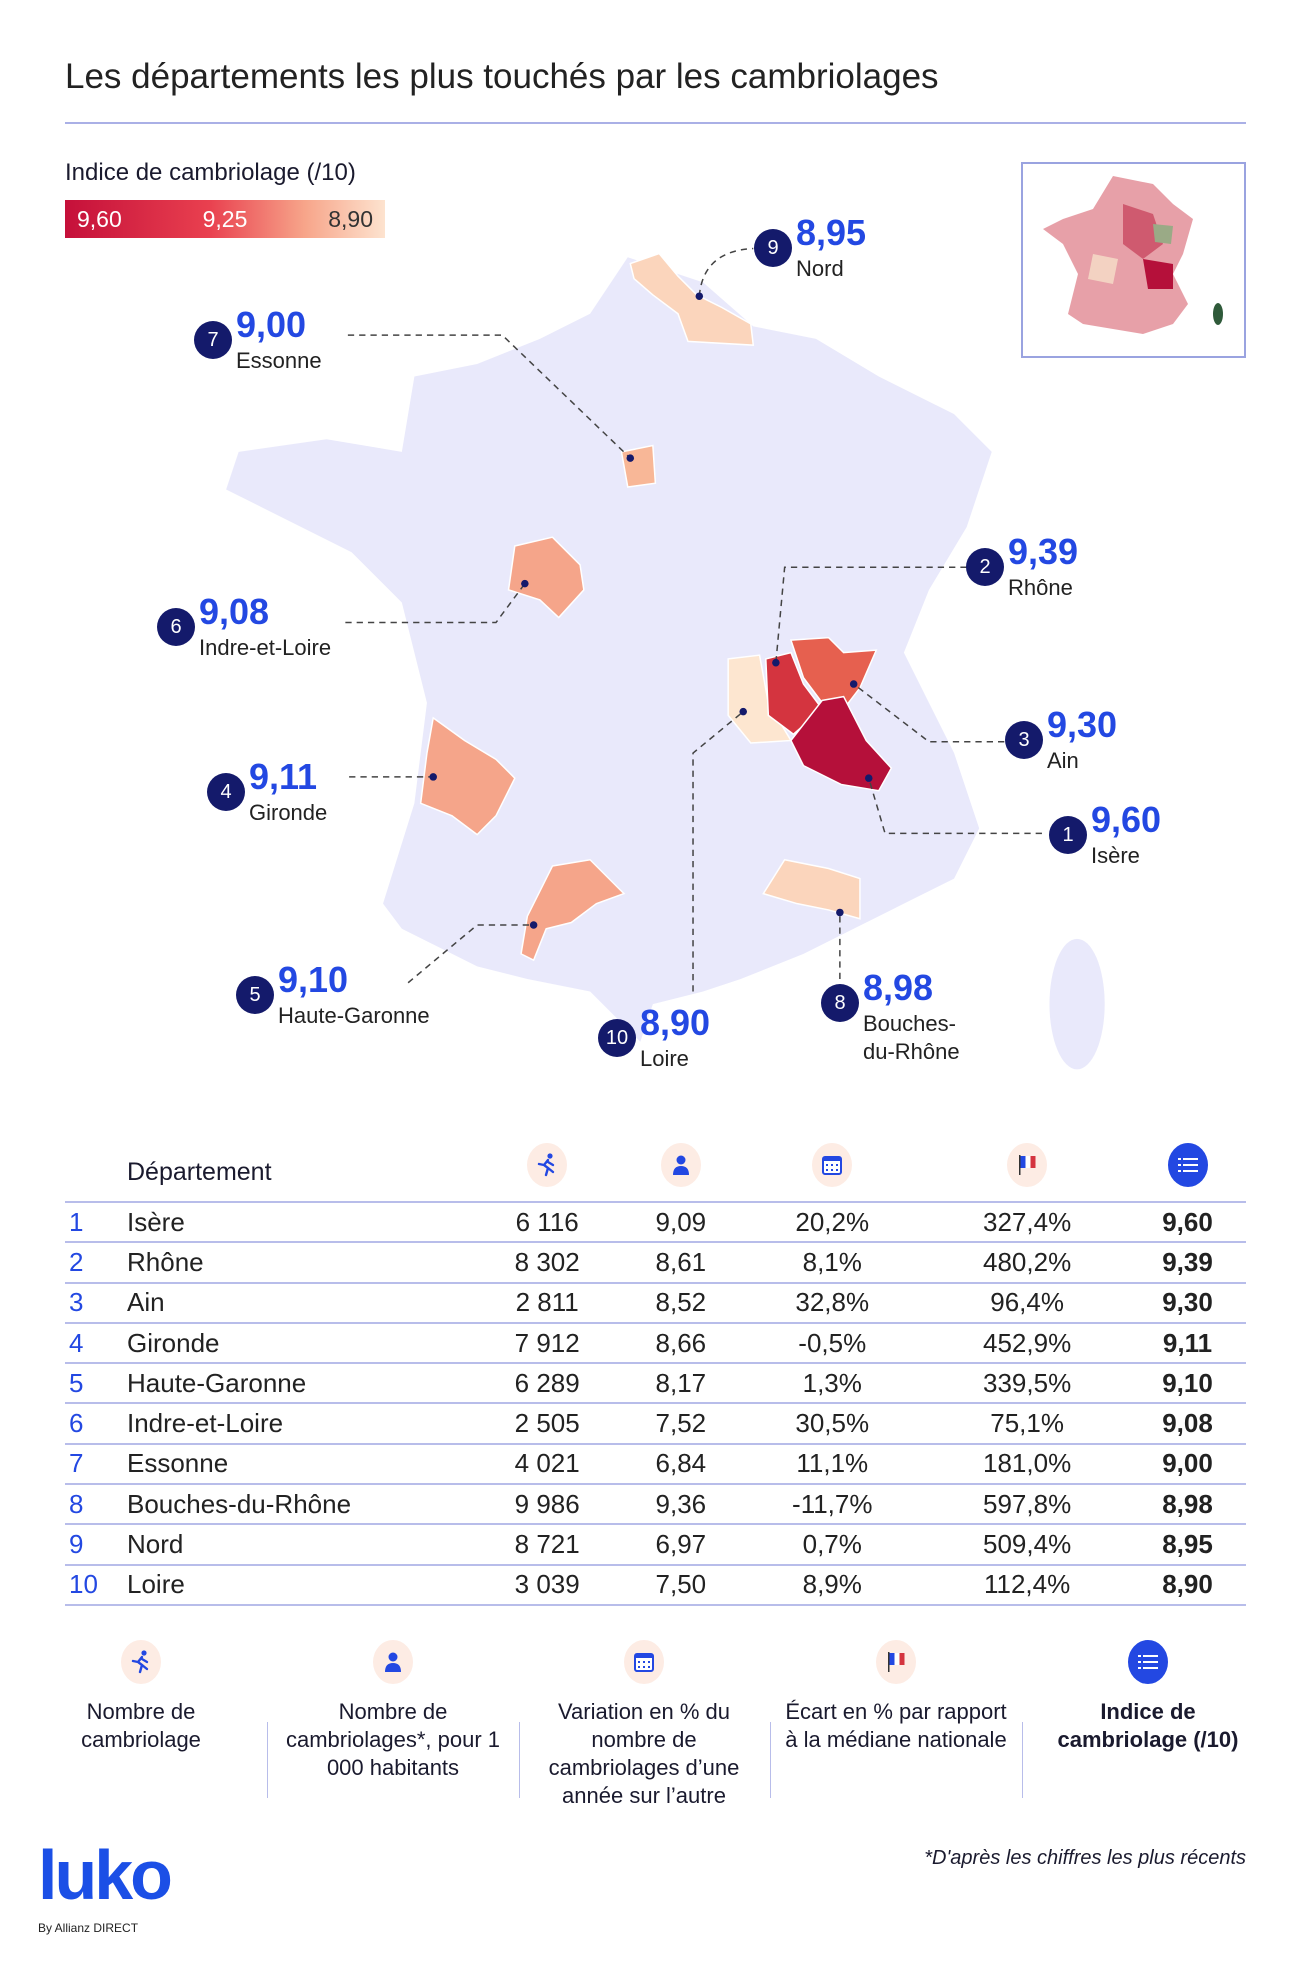 This screenshot has width=1312, height=1968. What do you see at coordinates (96, 1302) in the screenshot?
I see `cell-rank: 3` at bounding box center [96, 1302].